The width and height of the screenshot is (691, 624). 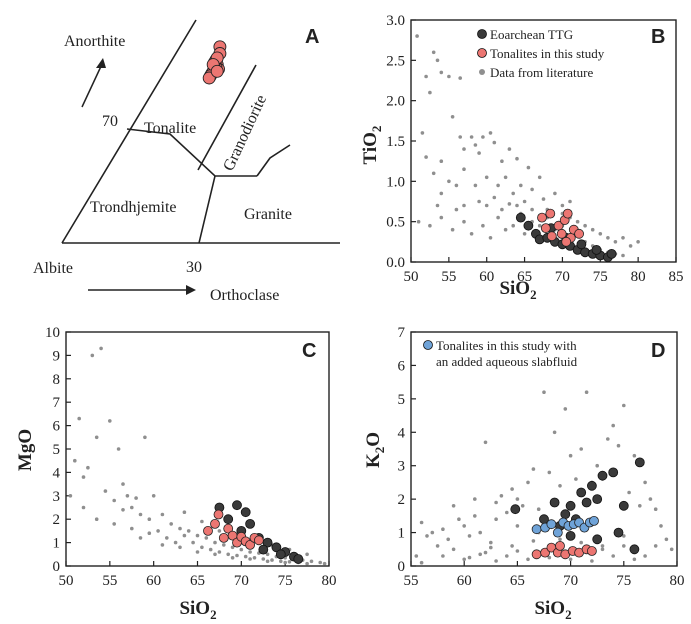 What do you see at coordinates (557, 532) in the screenshot?
I see `point-slabfluid` at bounding box center [557, 532].